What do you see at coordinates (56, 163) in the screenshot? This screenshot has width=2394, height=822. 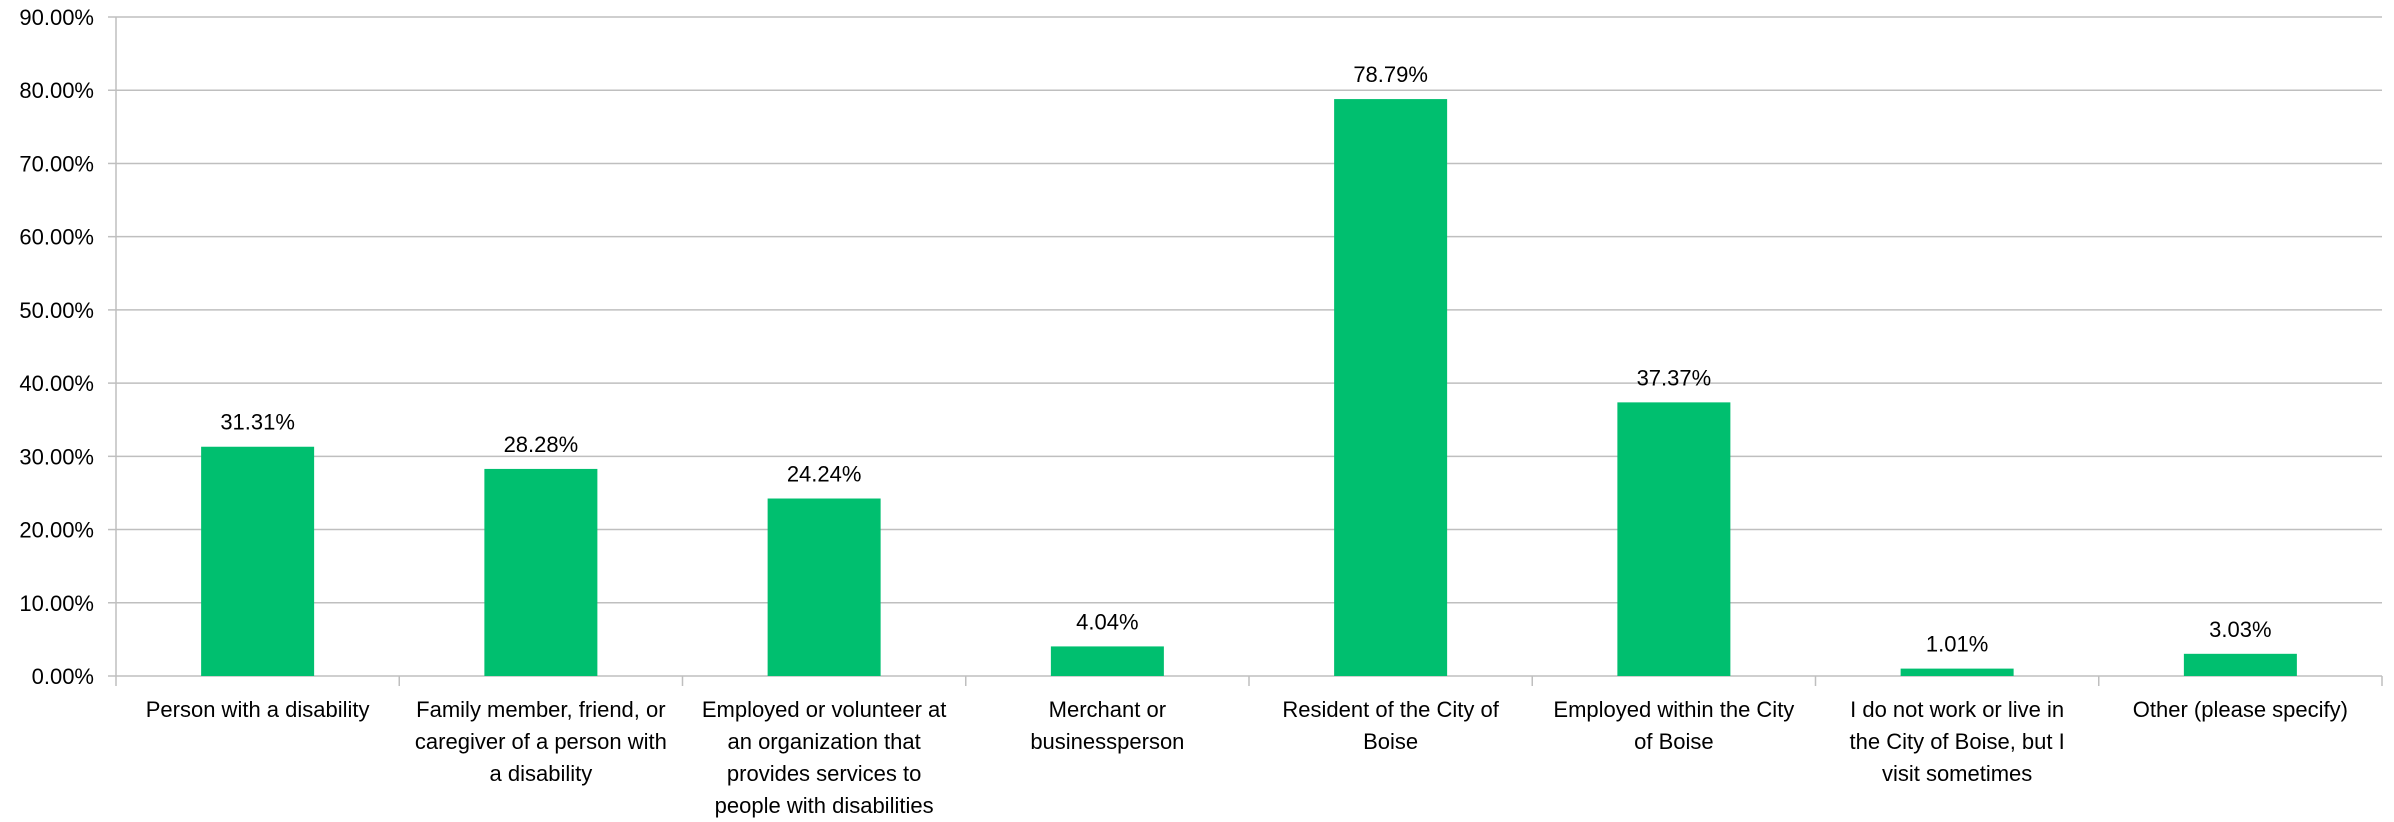 I see `y-tick-label: 70.00%` at bounding box center [56, 163].